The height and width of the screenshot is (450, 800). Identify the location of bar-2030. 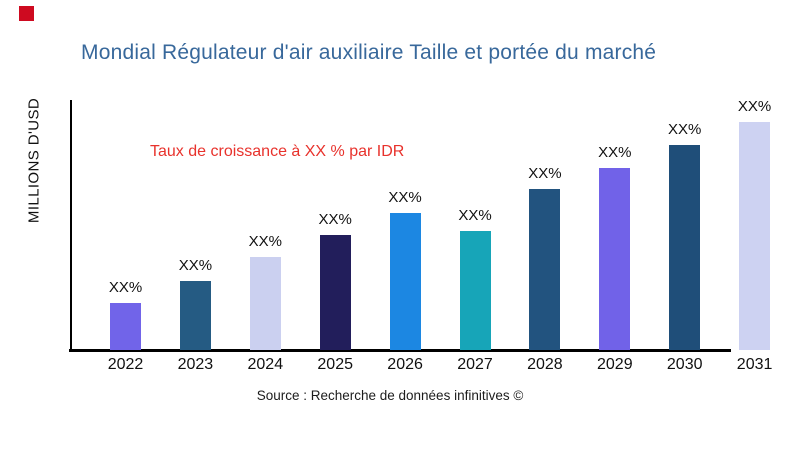
(685, 247).